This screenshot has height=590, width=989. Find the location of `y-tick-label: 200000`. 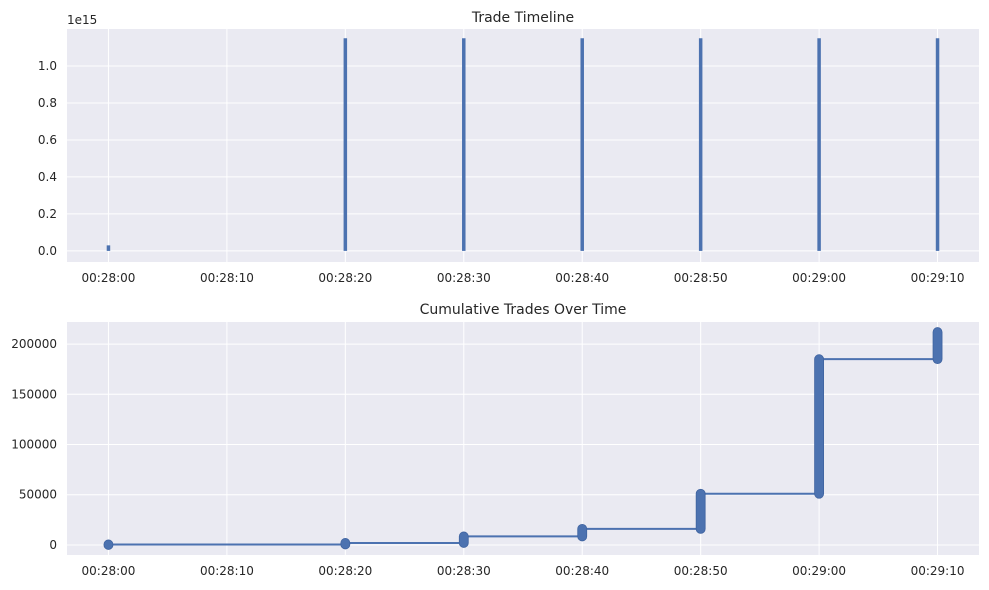

y-tick-label: 200000 is located at coordinates (34, 344).